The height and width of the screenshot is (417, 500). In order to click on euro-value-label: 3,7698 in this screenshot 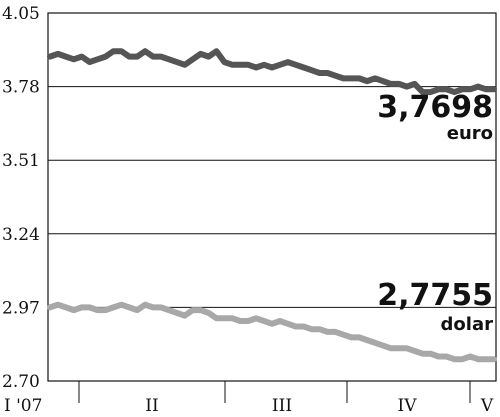, I will do `click(435, 107)`.